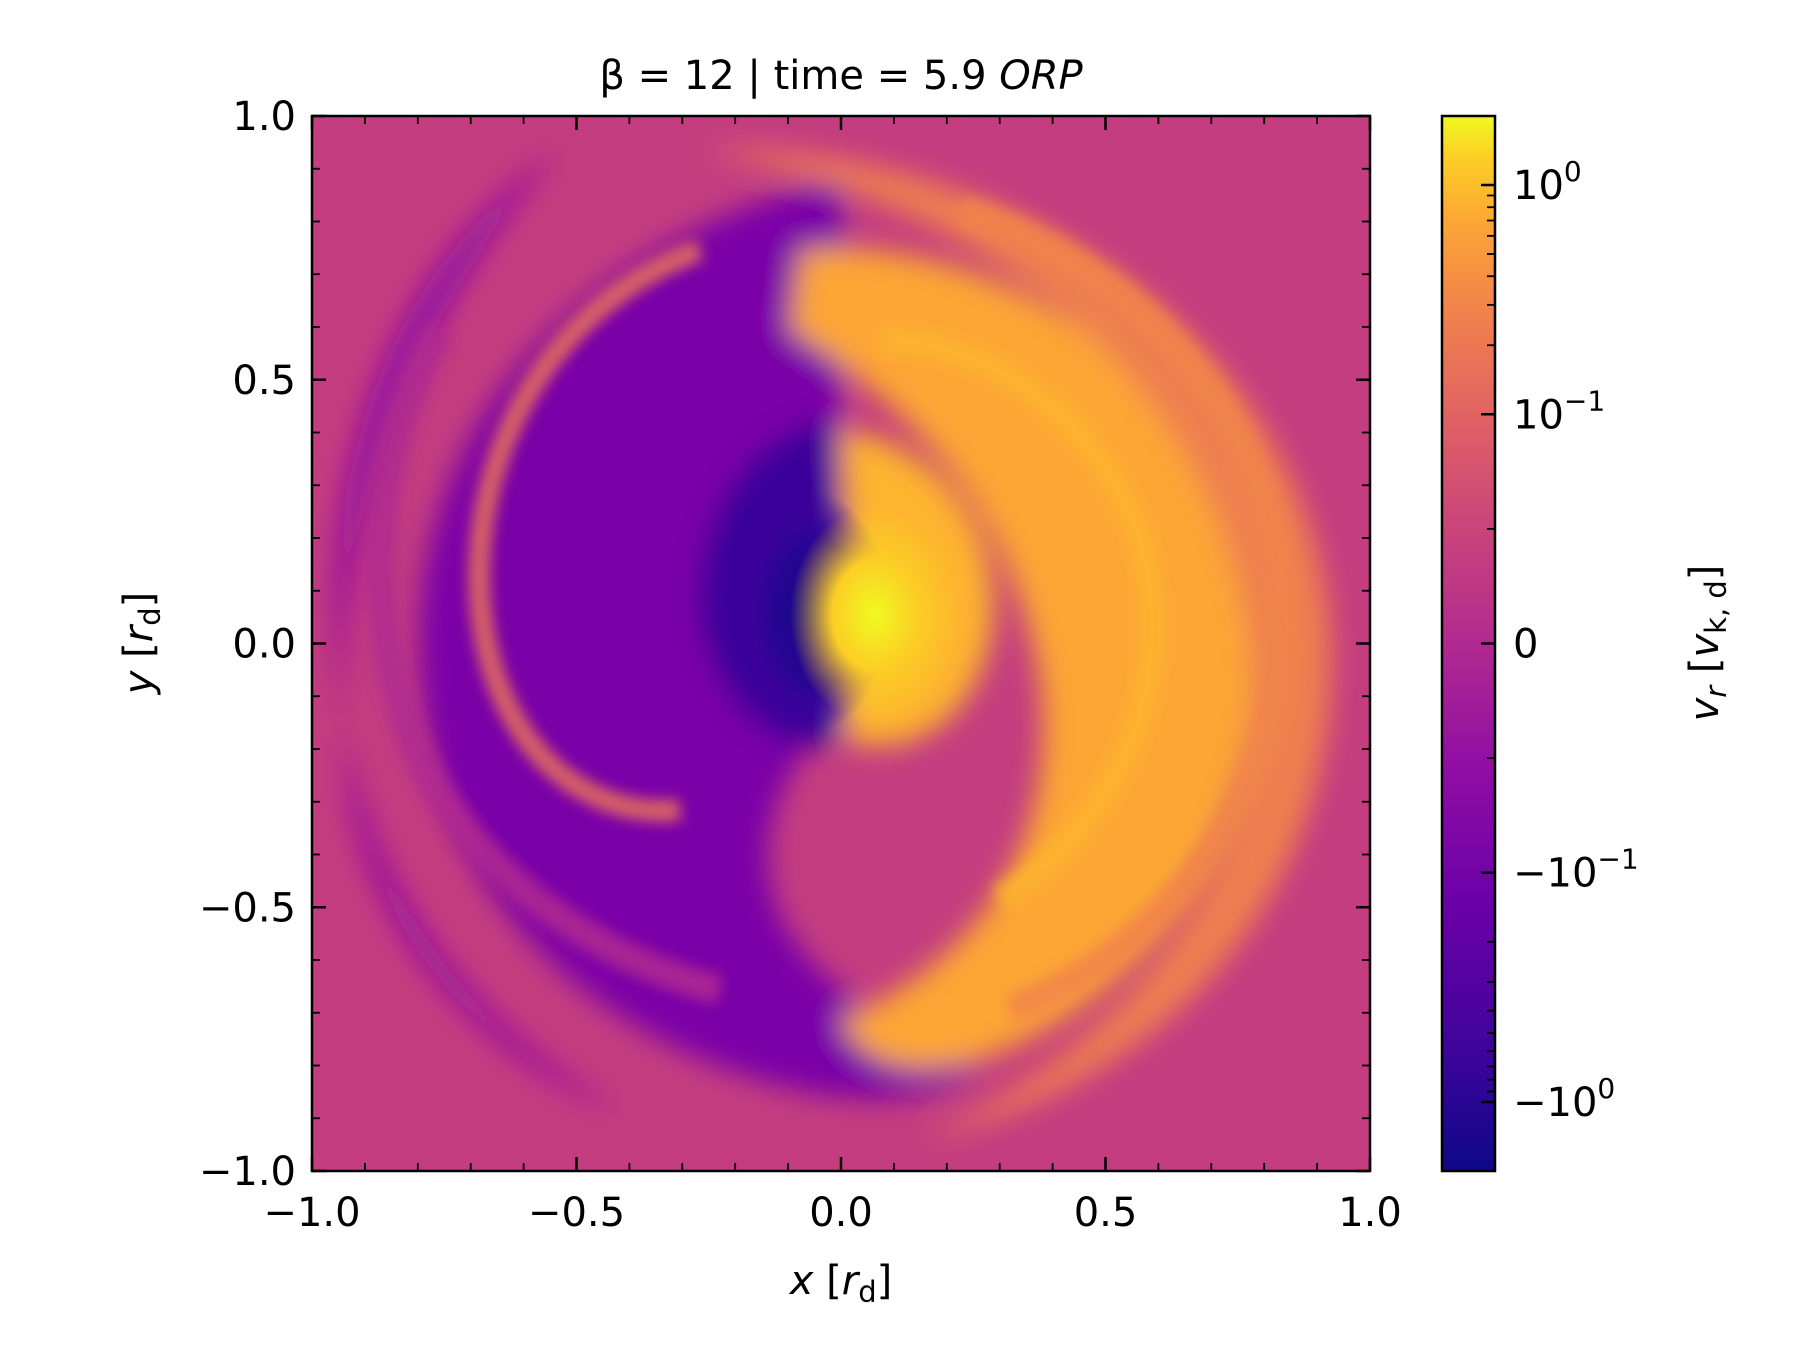  What do you see at coordinates (841, 1213) in the screenshot?
I see `x-tick-label: 0.0` at bounding box center [841, 1213].